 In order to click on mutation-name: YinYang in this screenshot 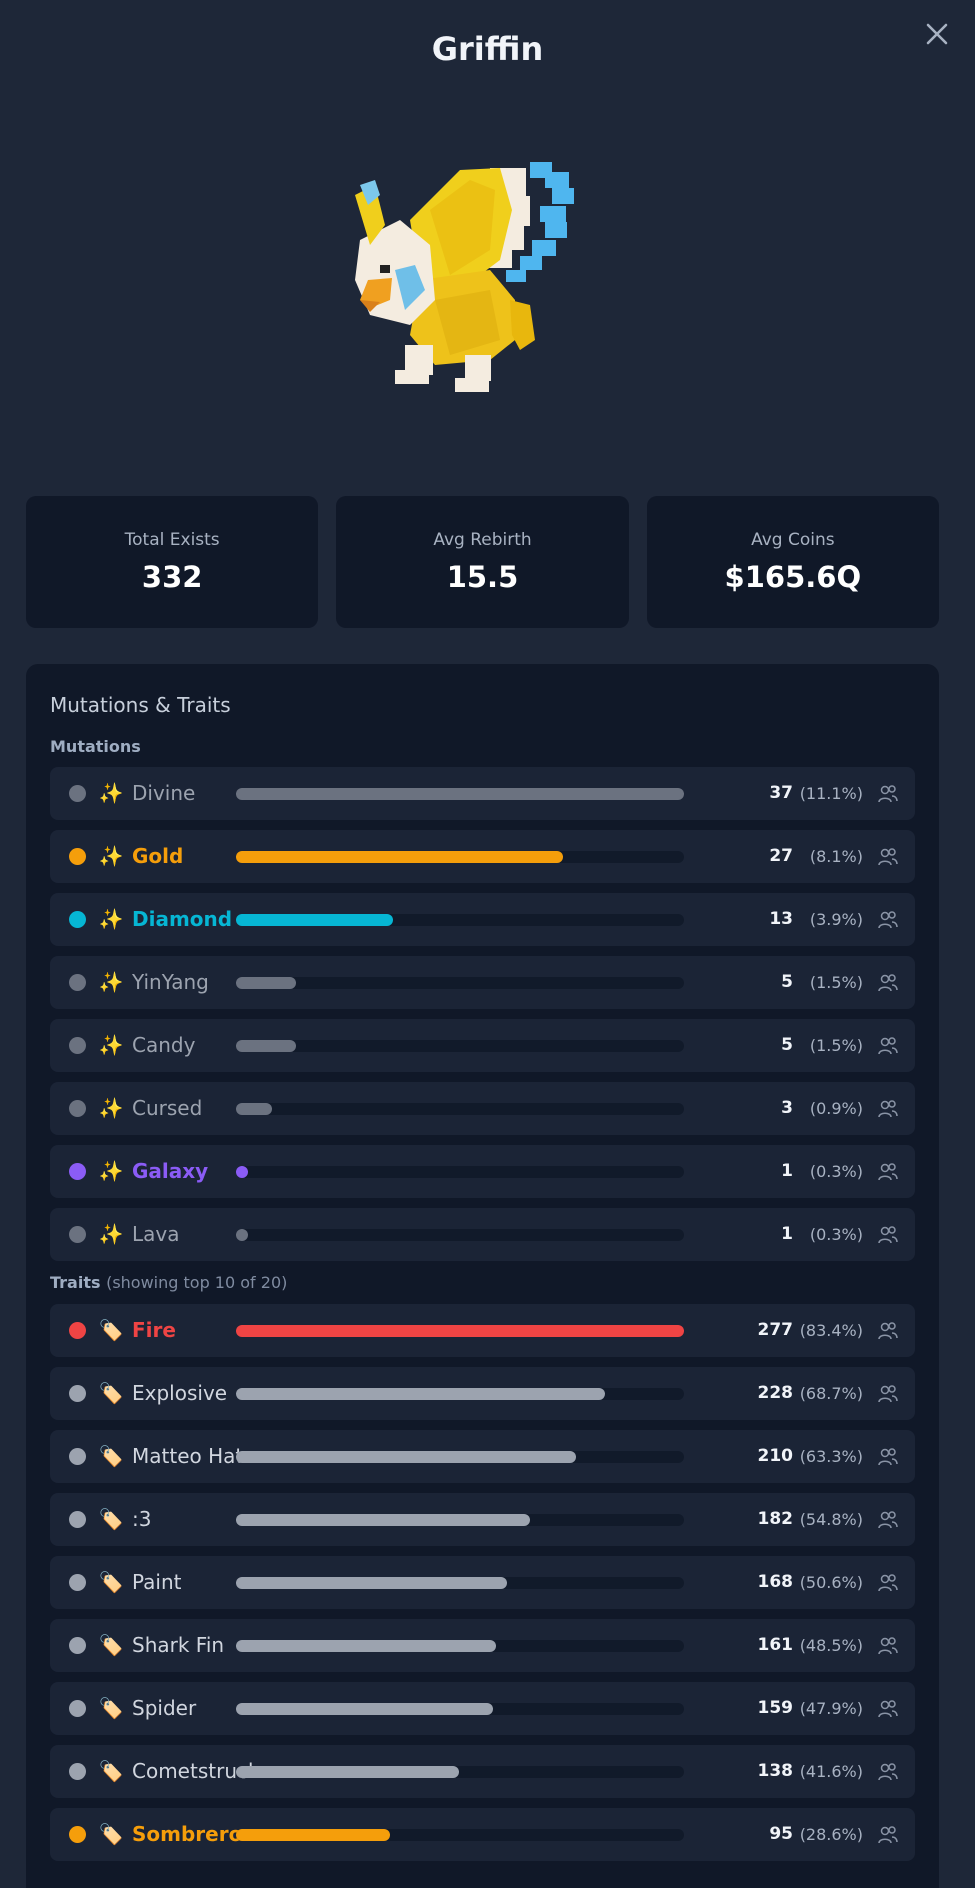, I will do `click(170, 982)`.